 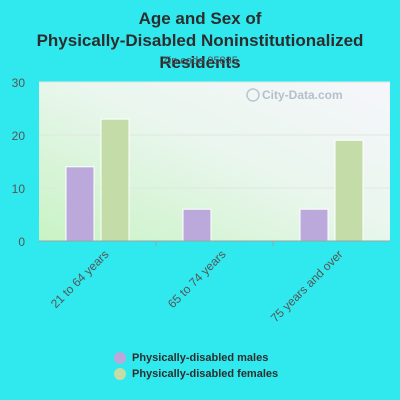 What do you see at coordinates (19, 136) in the screenshot?
I see `y-tick-label: 20` at bounding box center [19, 136].